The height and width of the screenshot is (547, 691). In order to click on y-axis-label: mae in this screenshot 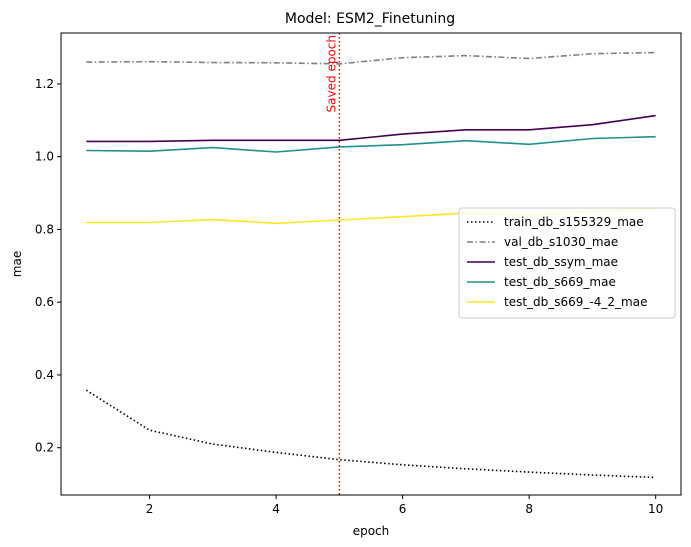, I will do `click(17, 264)`.